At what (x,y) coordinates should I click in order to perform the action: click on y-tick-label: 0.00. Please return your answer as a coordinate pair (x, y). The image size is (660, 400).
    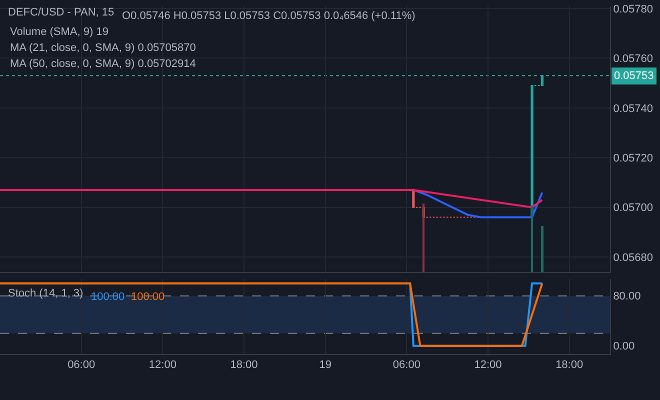
    Looking at the image, I should click on (624, 346).